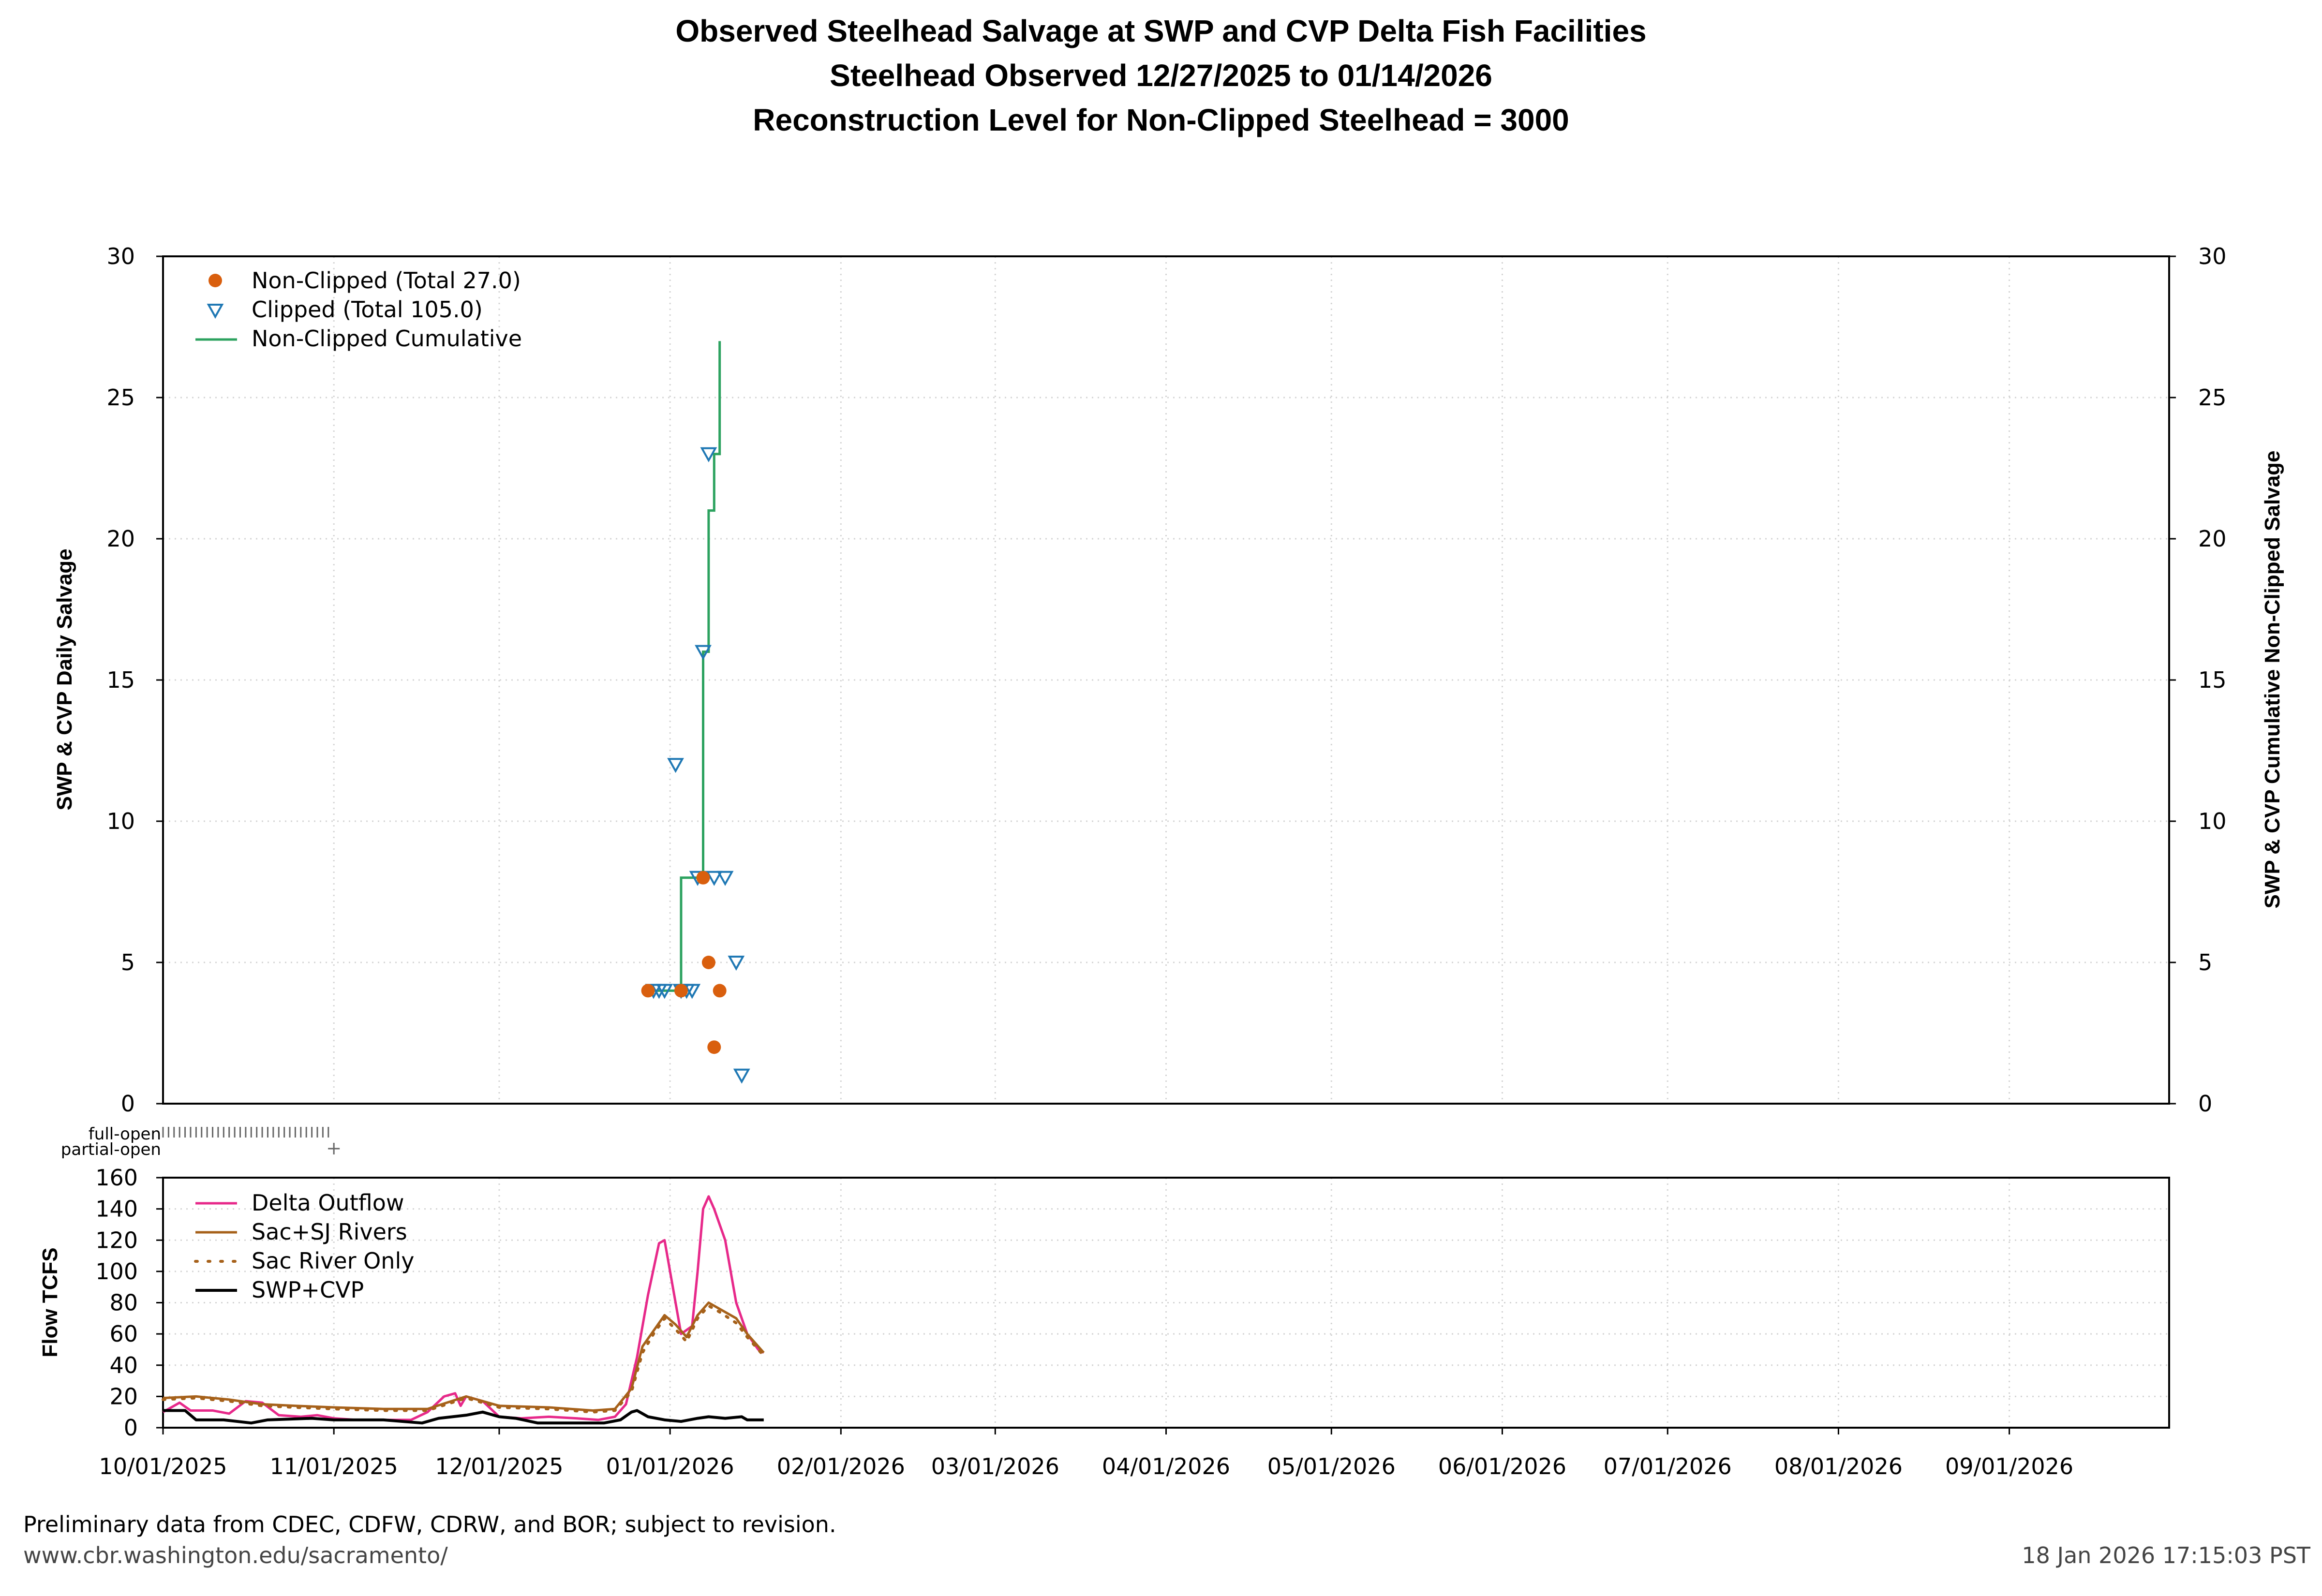  Describe the element at coordinates (499, 1466) in the screenshot. I see `x-tick-label: 12/01/2025` at that location.